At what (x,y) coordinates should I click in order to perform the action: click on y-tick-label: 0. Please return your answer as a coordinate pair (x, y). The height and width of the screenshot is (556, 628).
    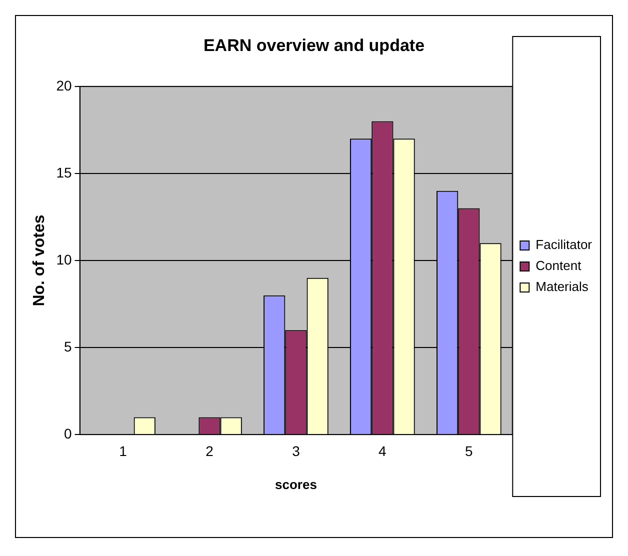
    Looking at the image, I should click on (68, 433).